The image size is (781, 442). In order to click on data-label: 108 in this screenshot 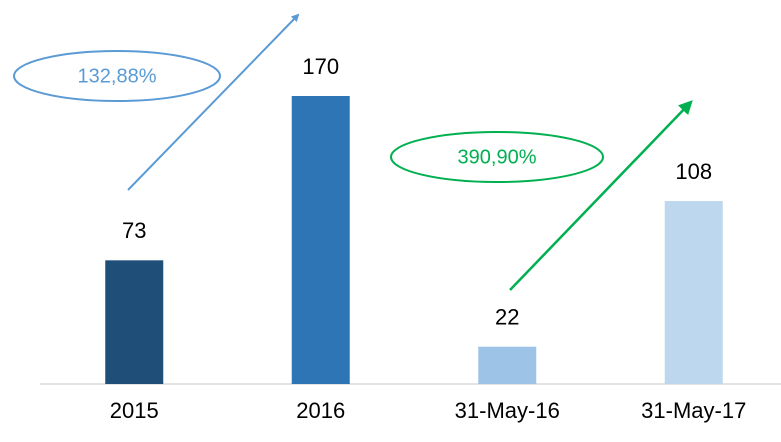, I will do `click(693, 171)`.